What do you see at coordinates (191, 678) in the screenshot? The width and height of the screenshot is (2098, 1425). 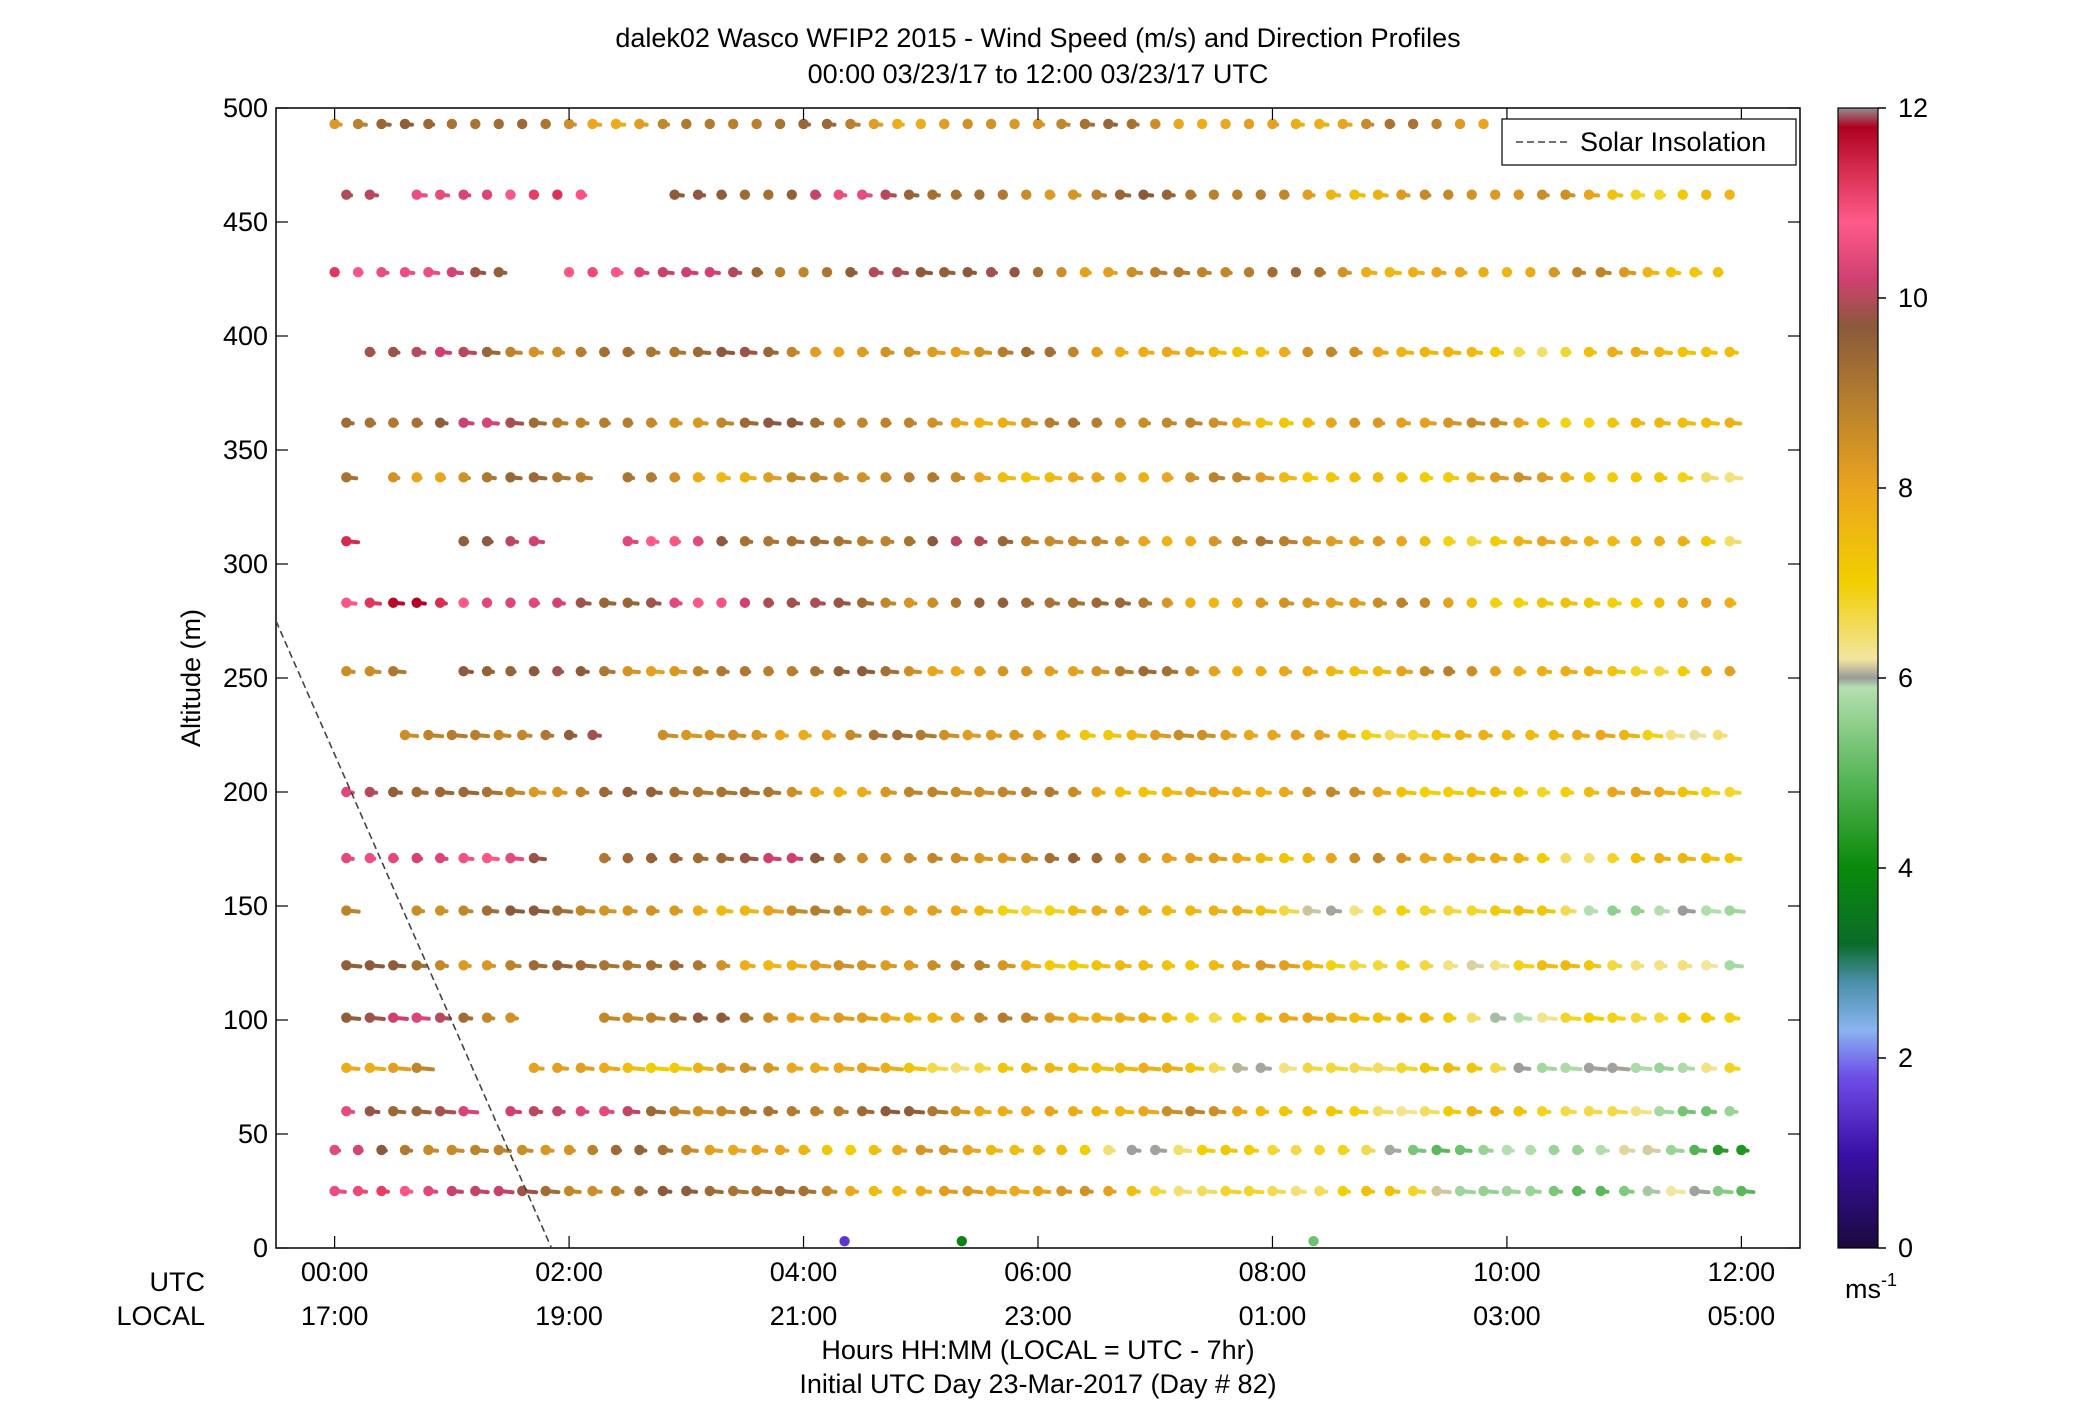 I see `y-axis-label: Altitude (m)` at bounding box center [191, 678].